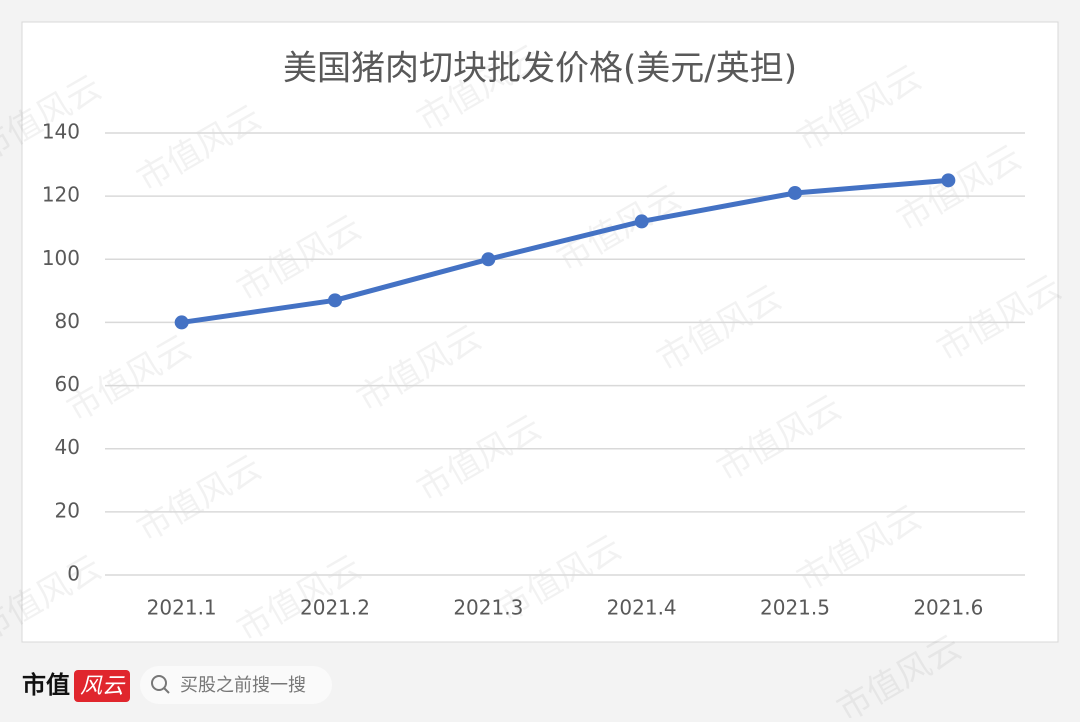 Image resolution: width=1080 pixels, height=722 pixels. Describe the element at coordinates (565, 251) in the screenshot. I see `line` at that location.